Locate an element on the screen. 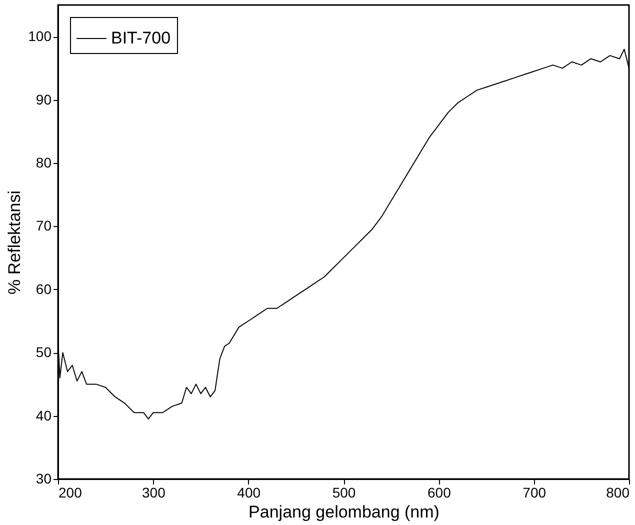  x-tick-label: 200 is located at coordinates (70, 492).